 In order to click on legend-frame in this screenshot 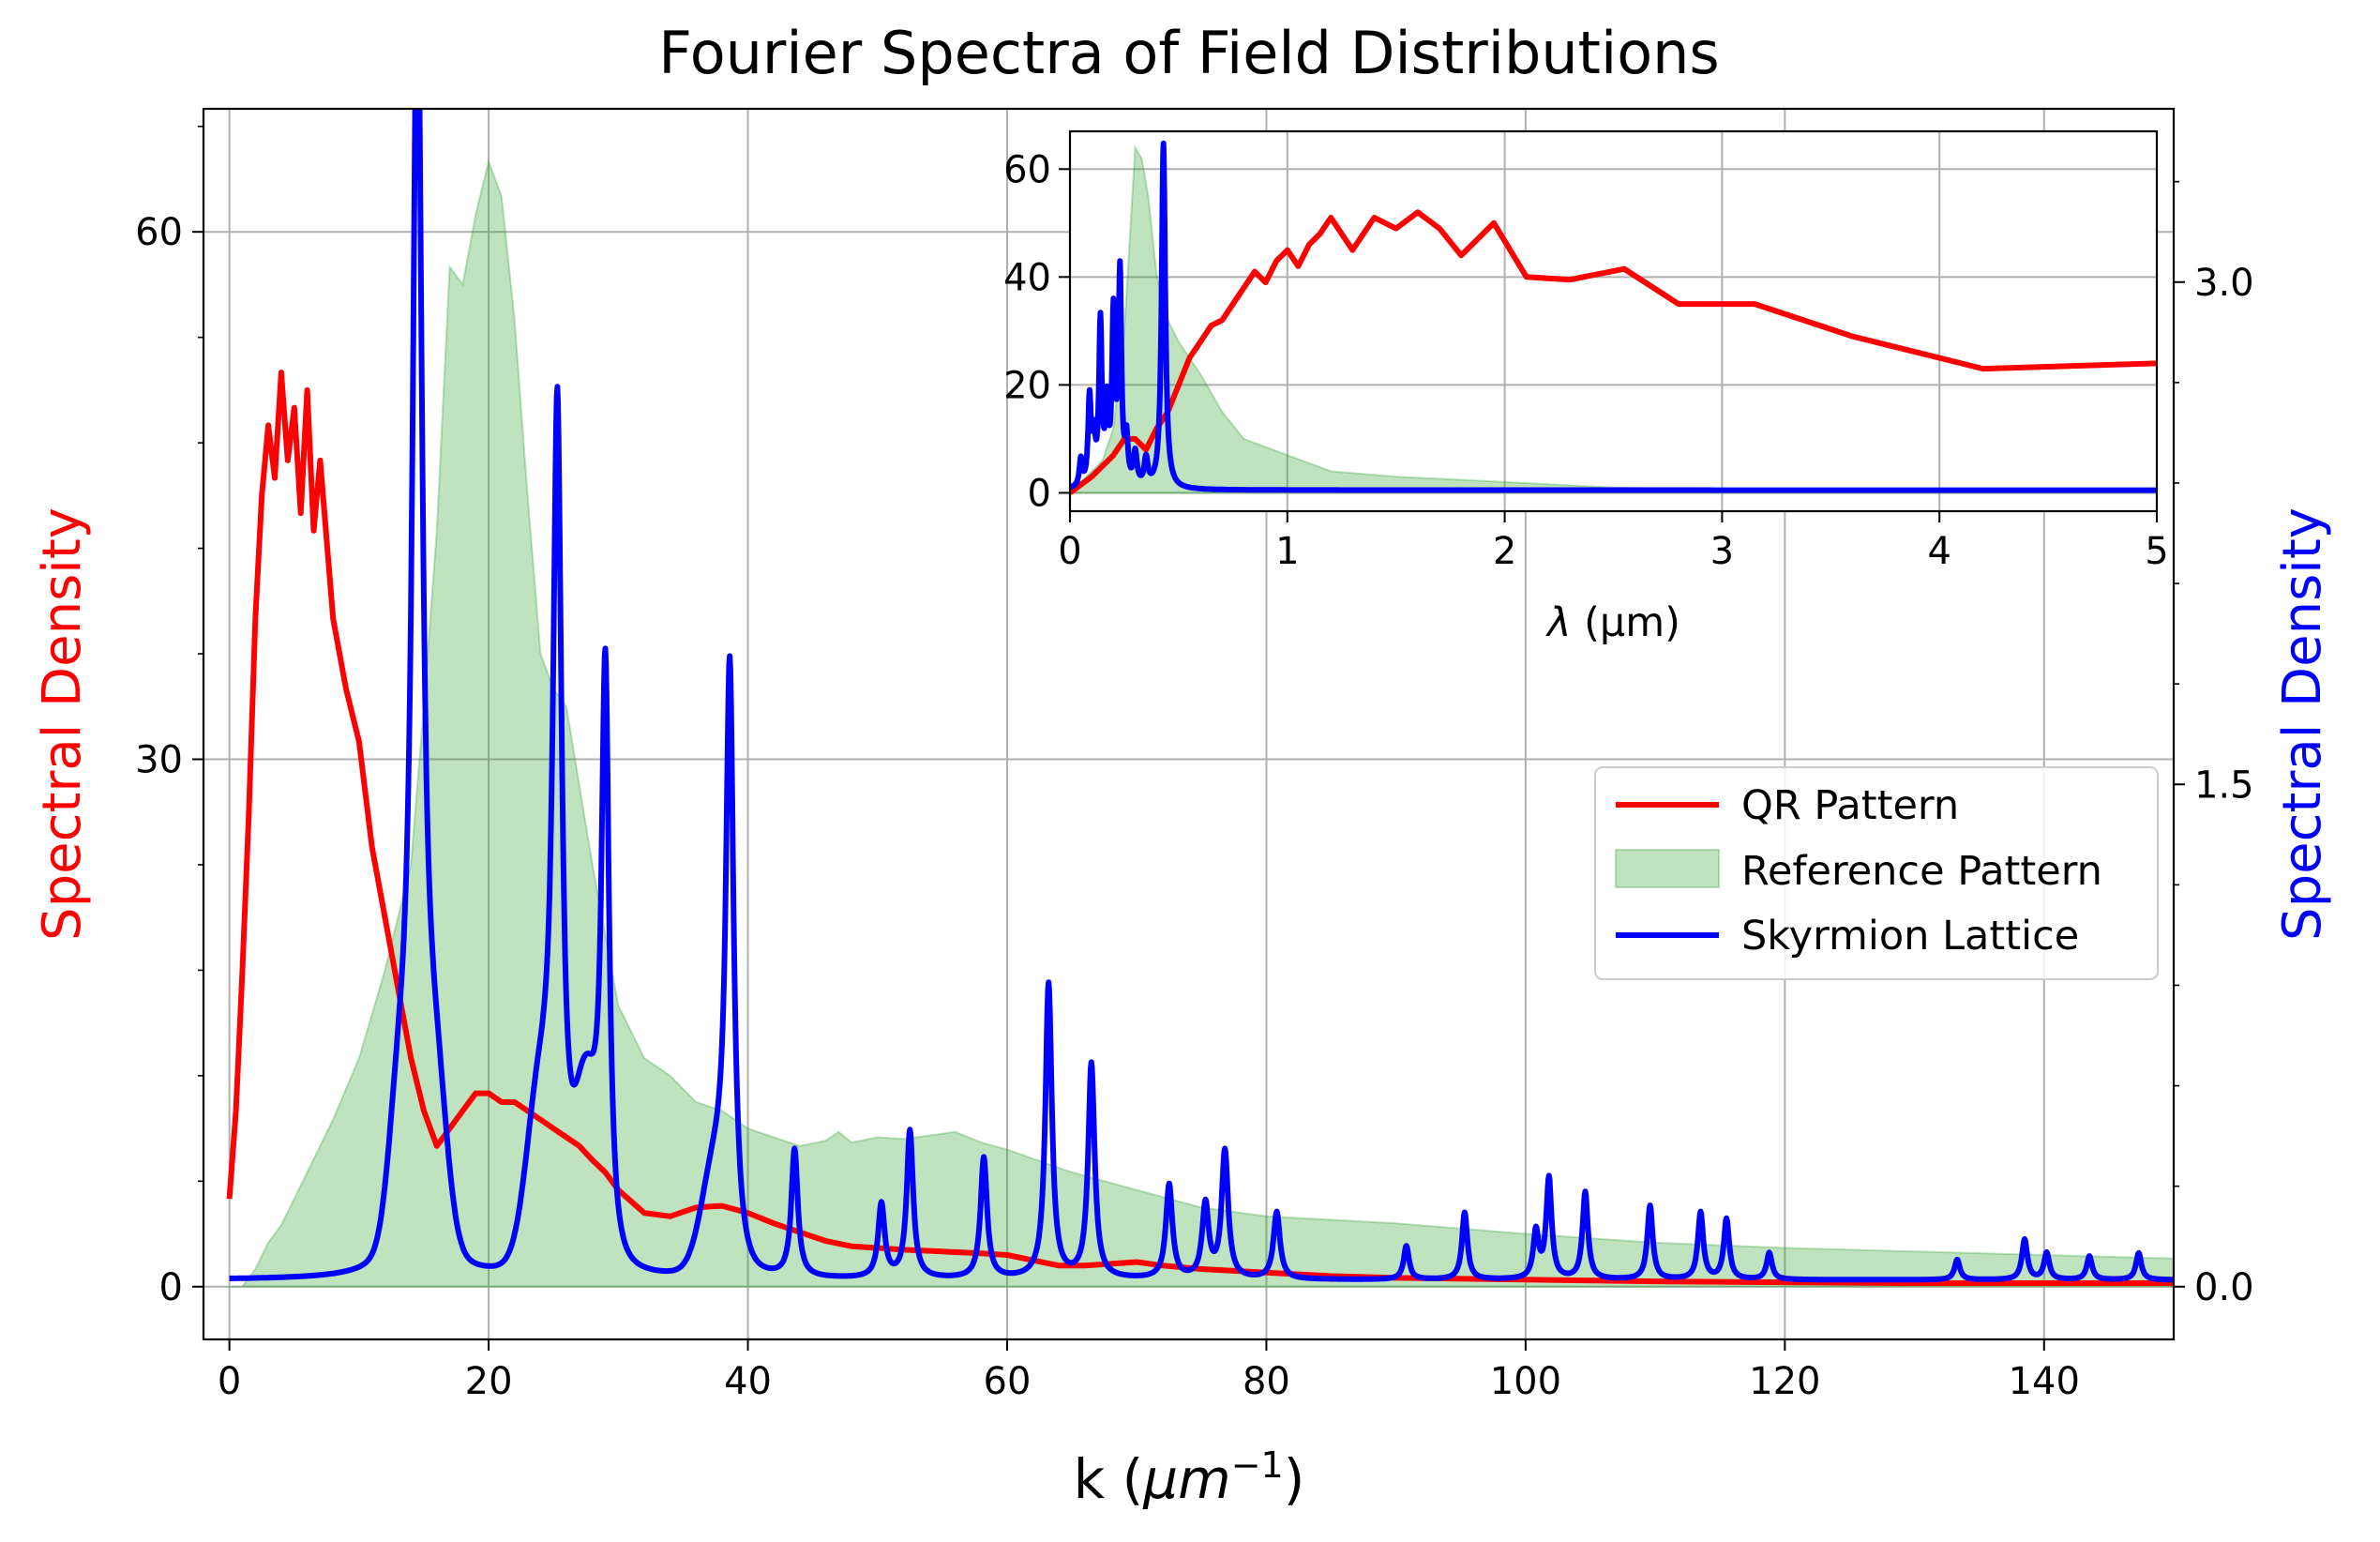, I will do `click(1876, 873)`.